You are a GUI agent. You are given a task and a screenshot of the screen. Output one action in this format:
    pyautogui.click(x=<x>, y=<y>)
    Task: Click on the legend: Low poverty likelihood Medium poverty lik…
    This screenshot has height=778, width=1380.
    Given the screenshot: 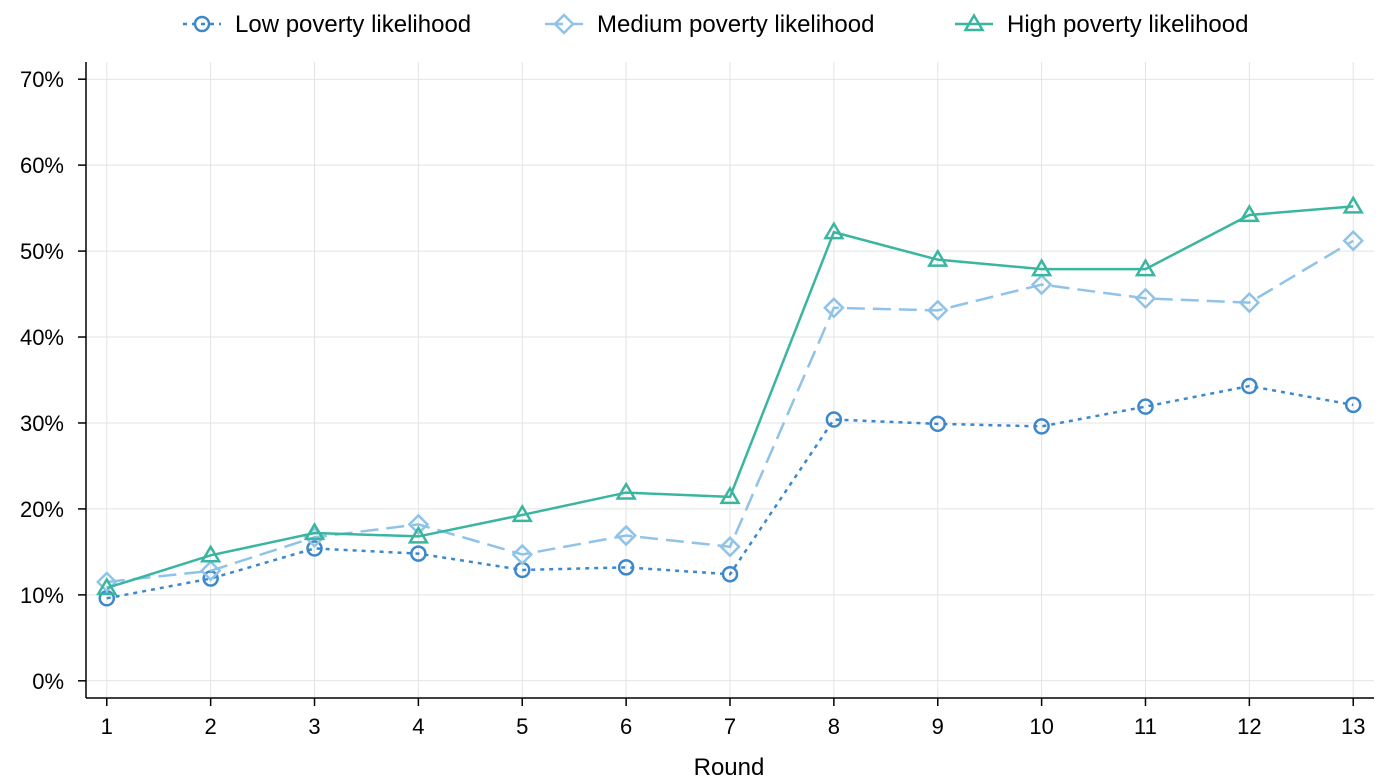 What is the action you would take?
    pyautogui.click(x=715, y=24)
    